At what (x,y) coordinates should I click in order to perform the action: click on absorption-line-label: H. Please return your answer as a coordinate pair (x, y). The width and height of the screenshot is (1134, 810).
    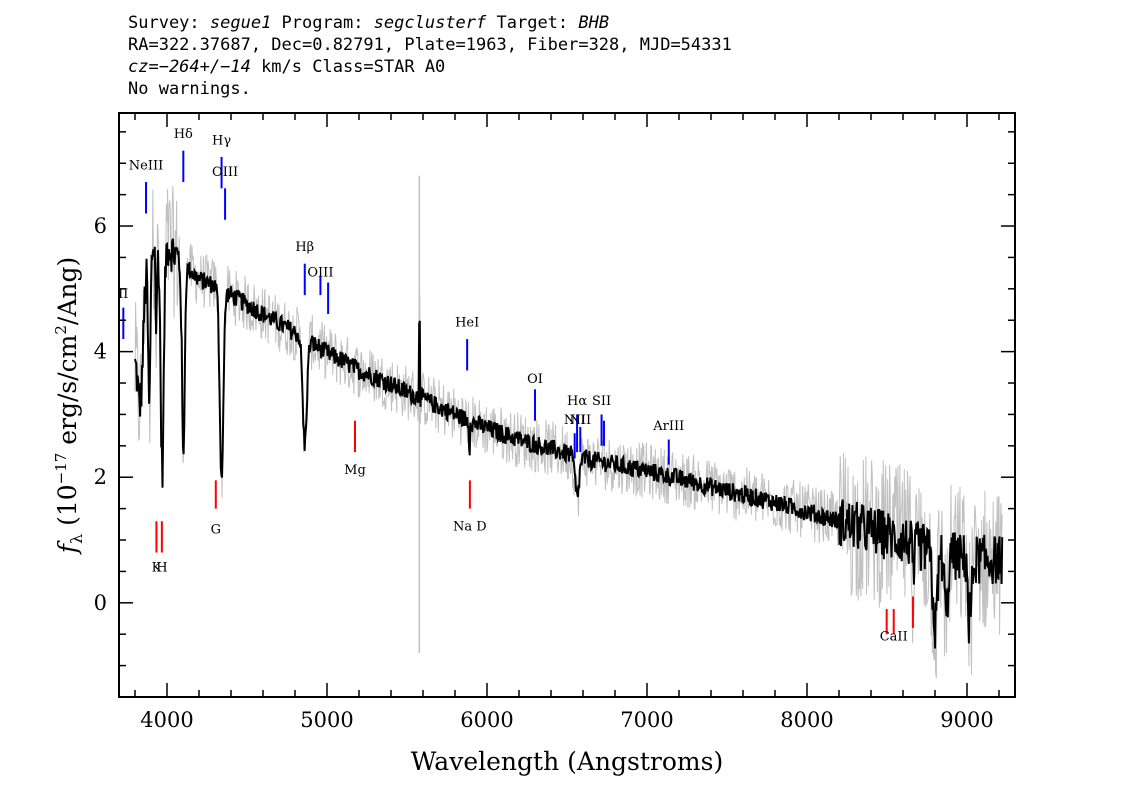
    Looking at the image, I should click on (161, 567).